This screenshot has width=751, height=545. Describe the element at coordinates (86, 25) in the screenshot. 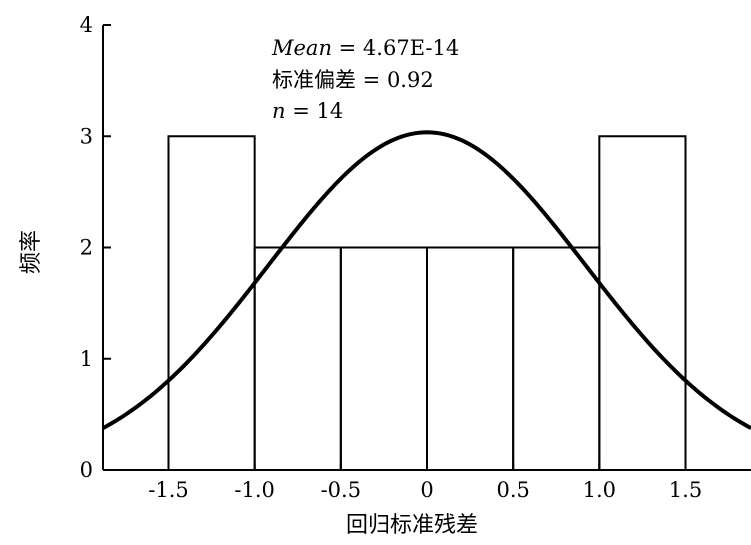

I see `y-tick-label: 4` at that location.